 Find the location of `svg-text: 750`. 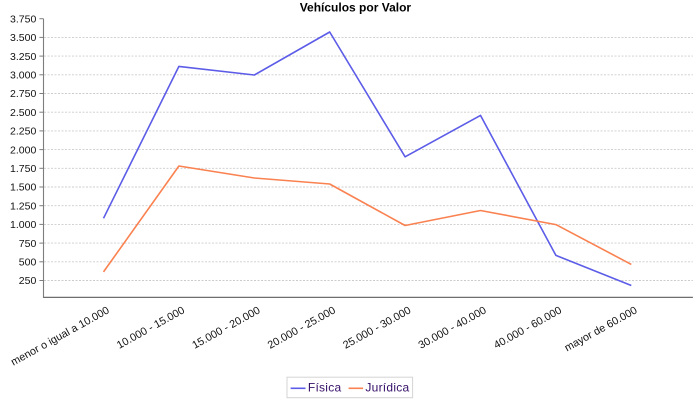

svg-text: 750 is located at coordinates (28, 244).